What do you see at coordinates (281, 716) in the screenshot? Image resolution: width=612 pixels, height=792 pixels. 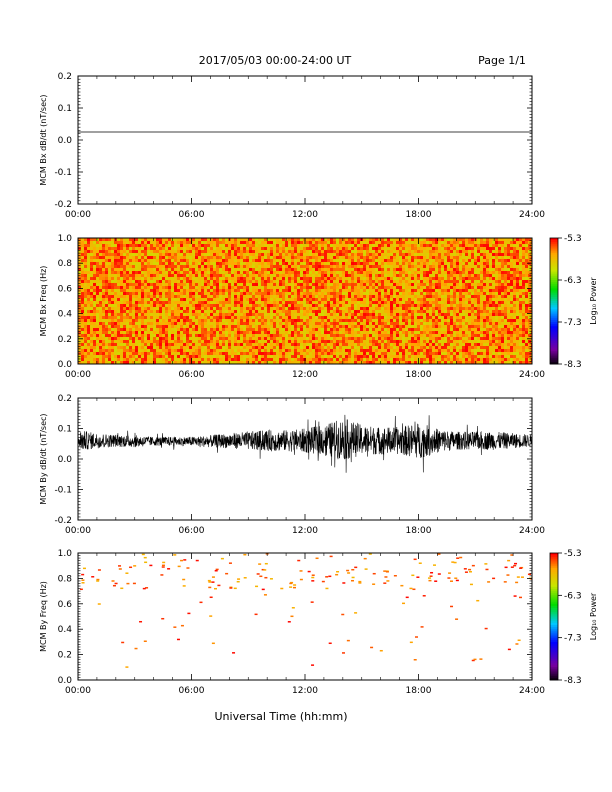 I see `x-axis-title: Universal Time (hh:mm)` at bounding box center [281, 716].